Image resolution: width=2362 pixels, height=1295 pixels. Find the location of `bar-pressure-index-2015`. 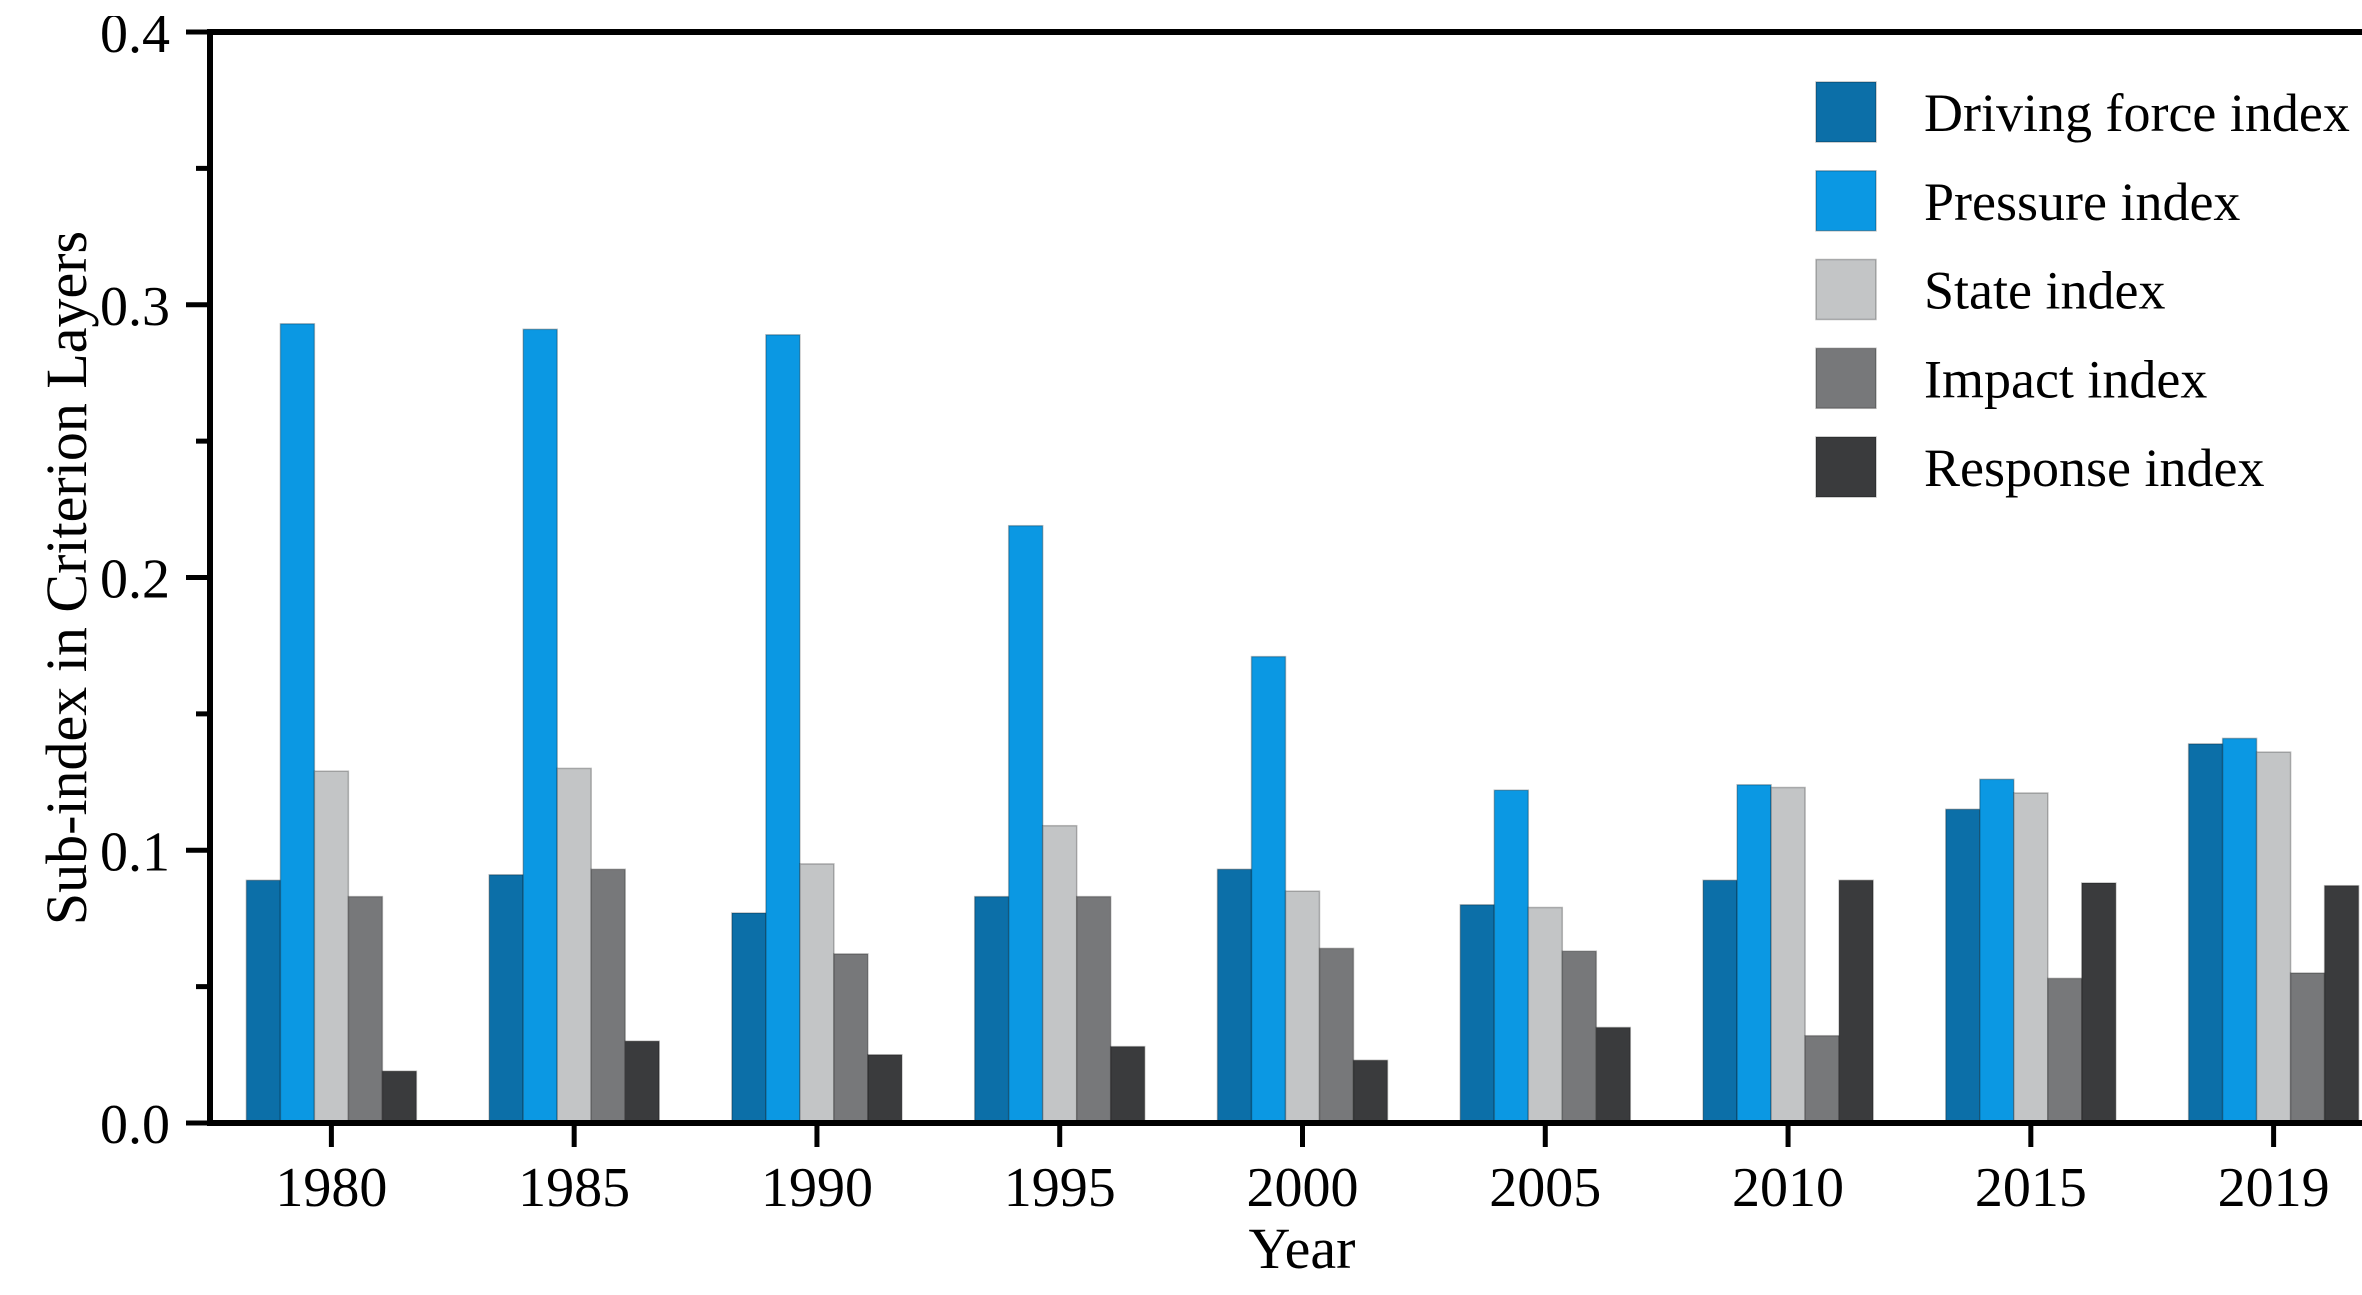

bar-pressure-index-2015 is located at coordinates (1997, 951).